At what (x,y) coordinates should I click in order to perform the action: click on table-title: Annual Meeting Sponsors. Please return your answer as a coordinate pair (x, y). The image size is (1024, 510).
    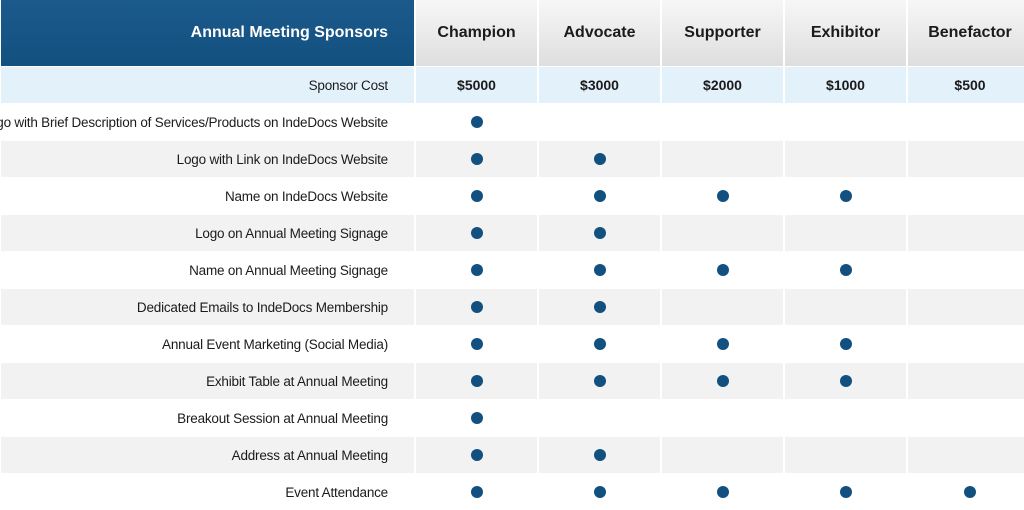
    Looking at the image, I should click on (207, 33).